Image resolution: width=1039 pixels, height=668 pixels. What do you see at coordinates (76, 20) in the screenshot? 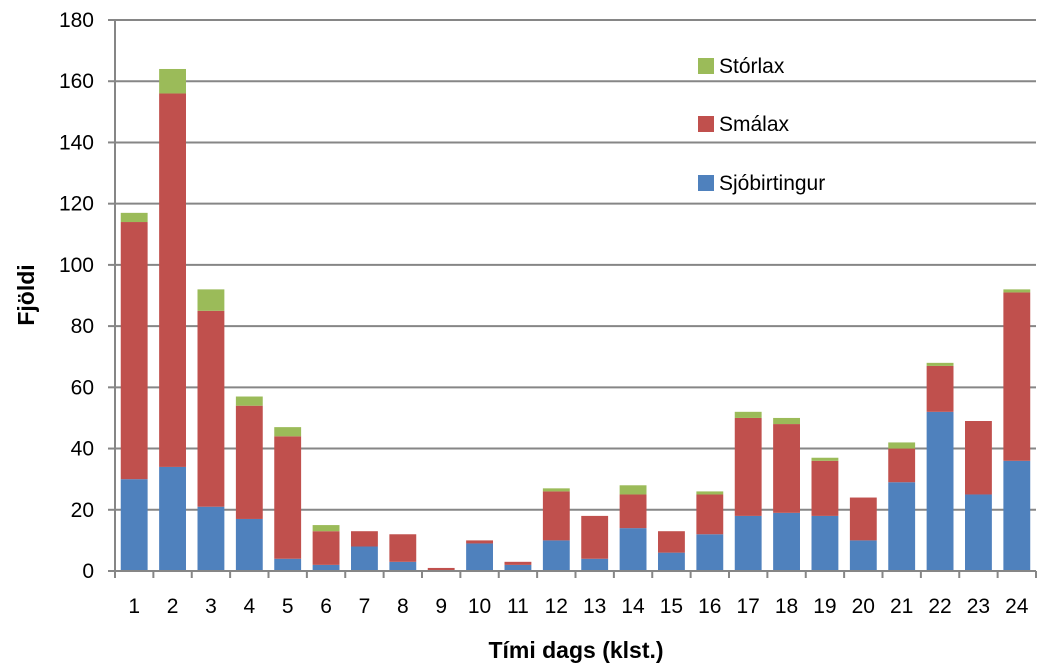
I see `y-tick-label: 180` at bounding box center [76, 20].